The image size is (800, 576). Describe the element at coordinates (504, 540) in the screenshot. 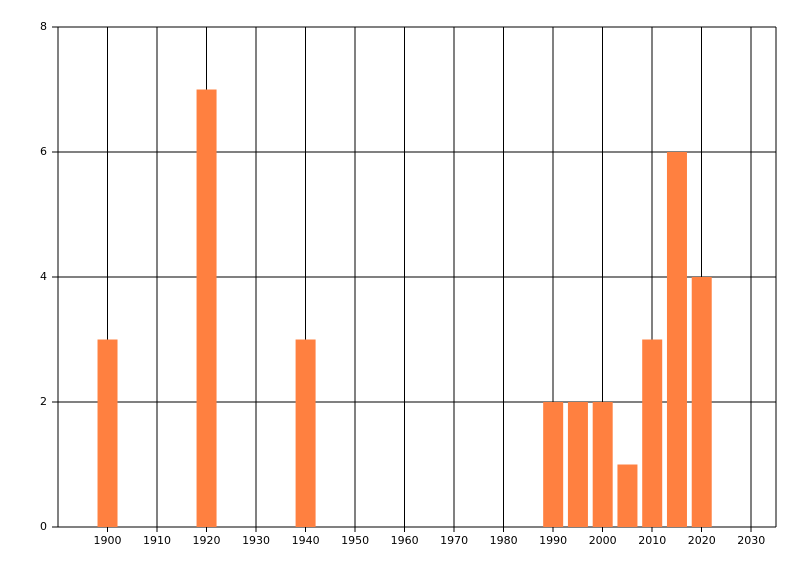

I see `x-tick-label: 1980` at that location.